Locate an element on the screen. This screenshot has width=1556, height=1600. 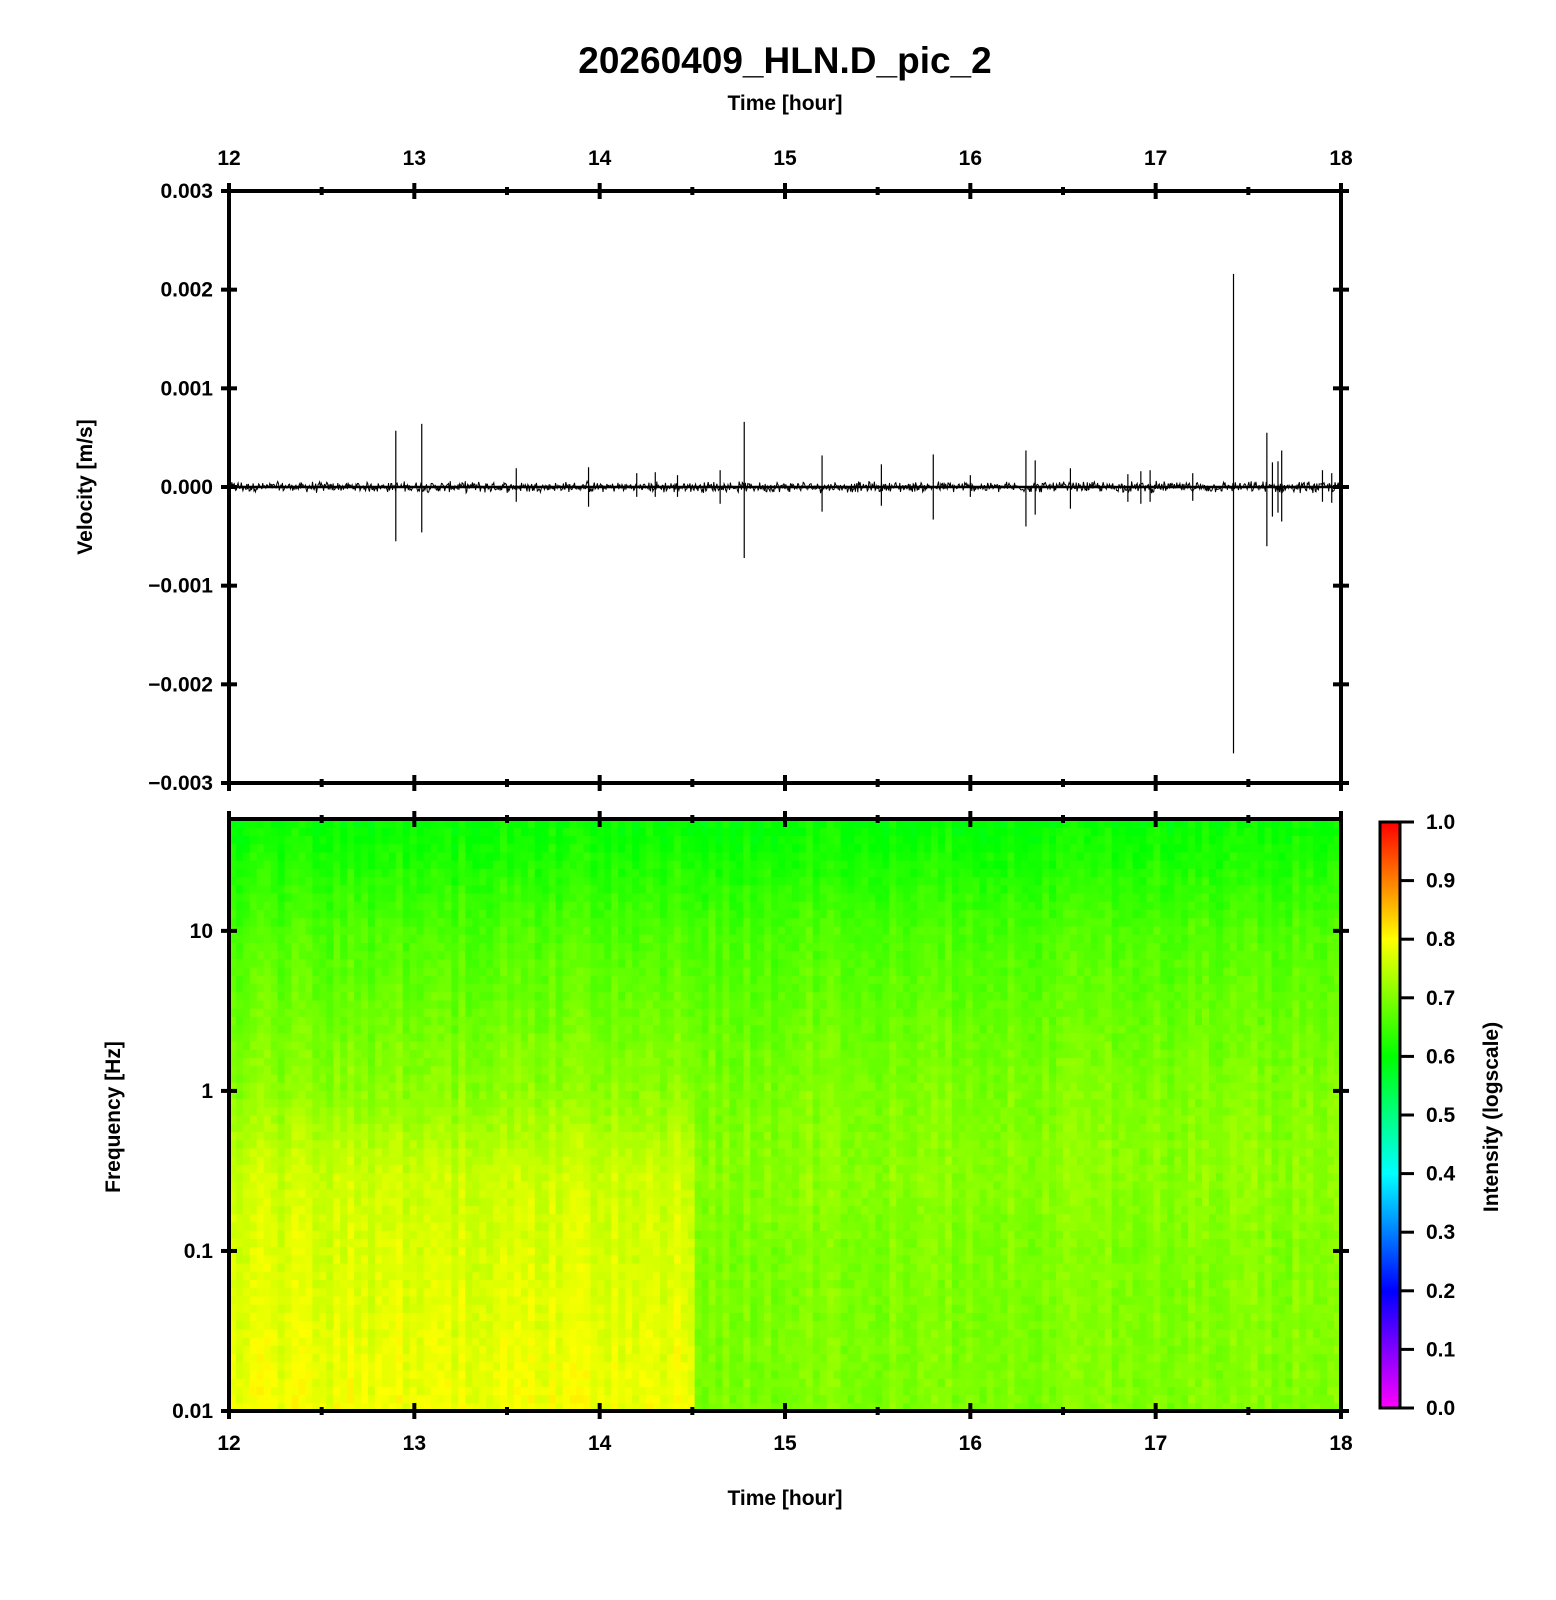
spectrogram-column is located at coordinates (552, 1114).